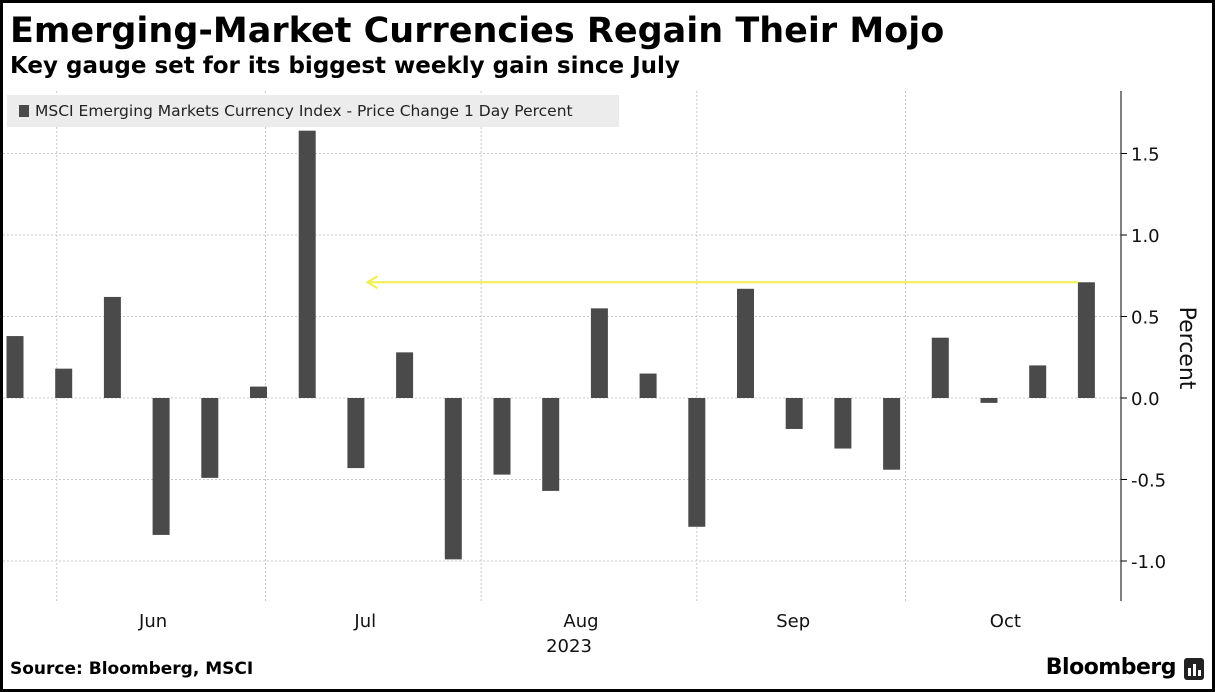 The width and height of the screenshot is (1215, 692). I want to click on annotation-arrowhead, so click(371, 282).